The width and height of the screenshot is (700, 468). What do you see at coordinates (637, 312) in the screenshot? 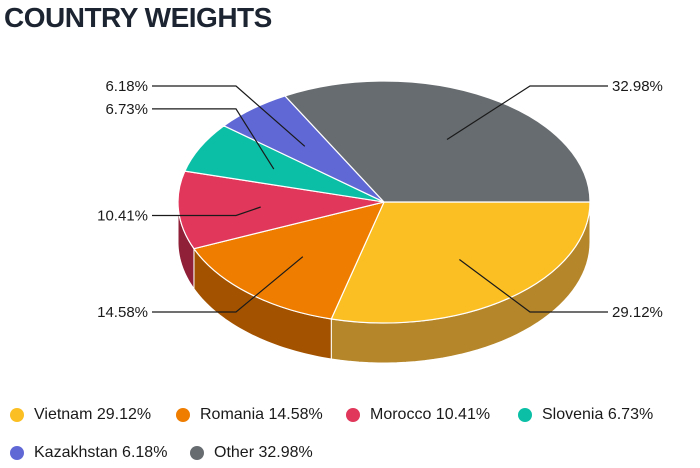
I see `data-label-vietnam: 29.12%` at bounding box center [637, 312].